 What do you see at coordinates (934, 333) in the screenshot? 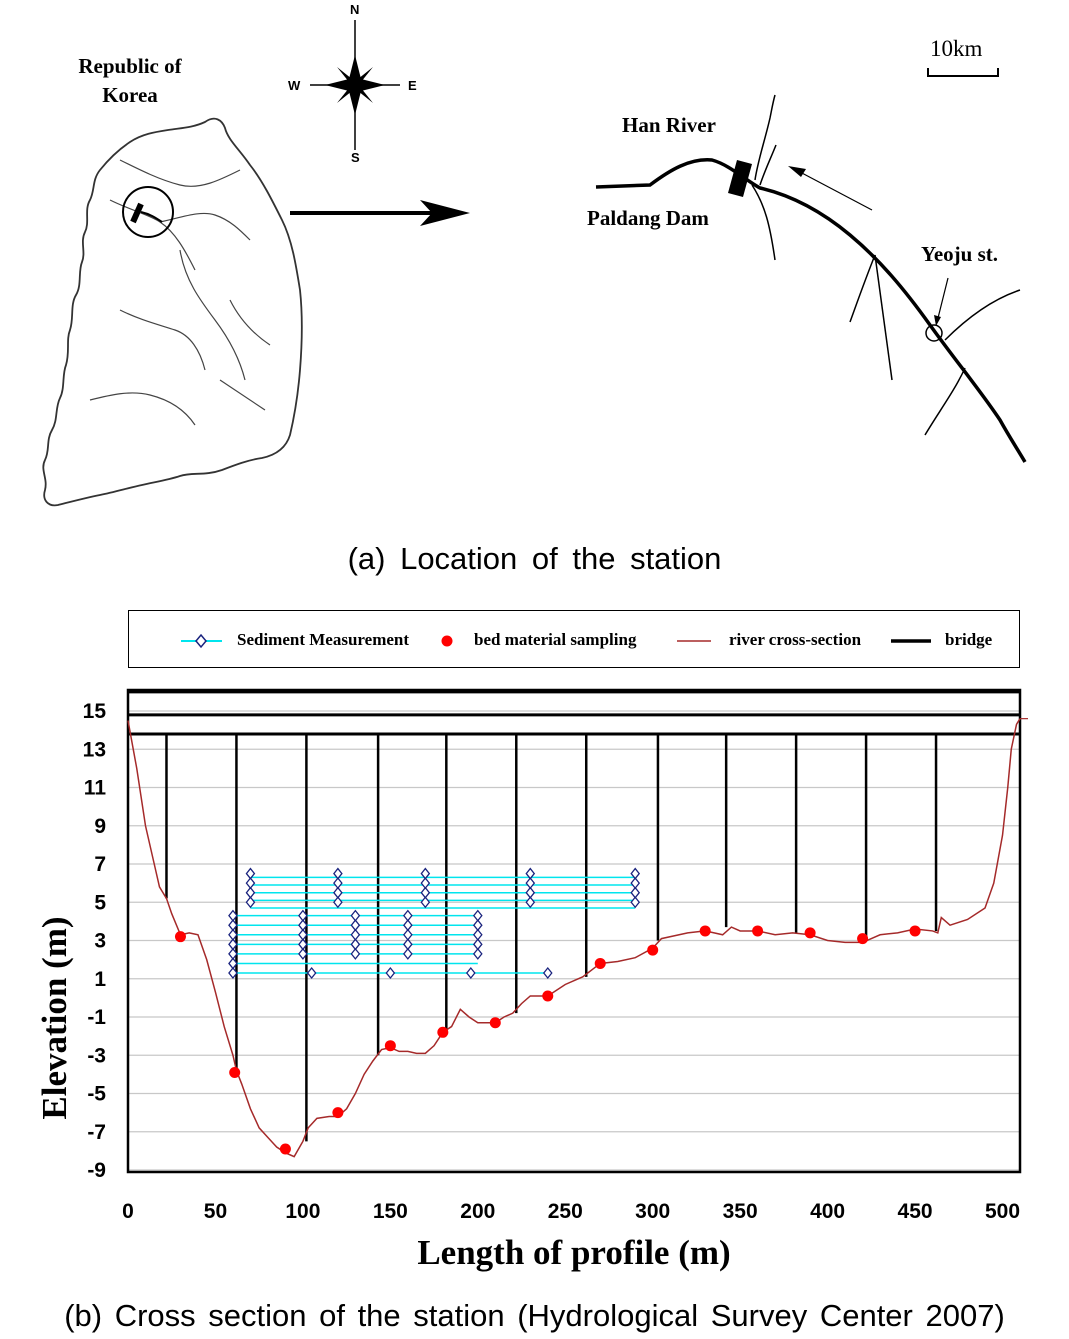
I see `yeoju-station-circle` at bounding box center [934, 333].